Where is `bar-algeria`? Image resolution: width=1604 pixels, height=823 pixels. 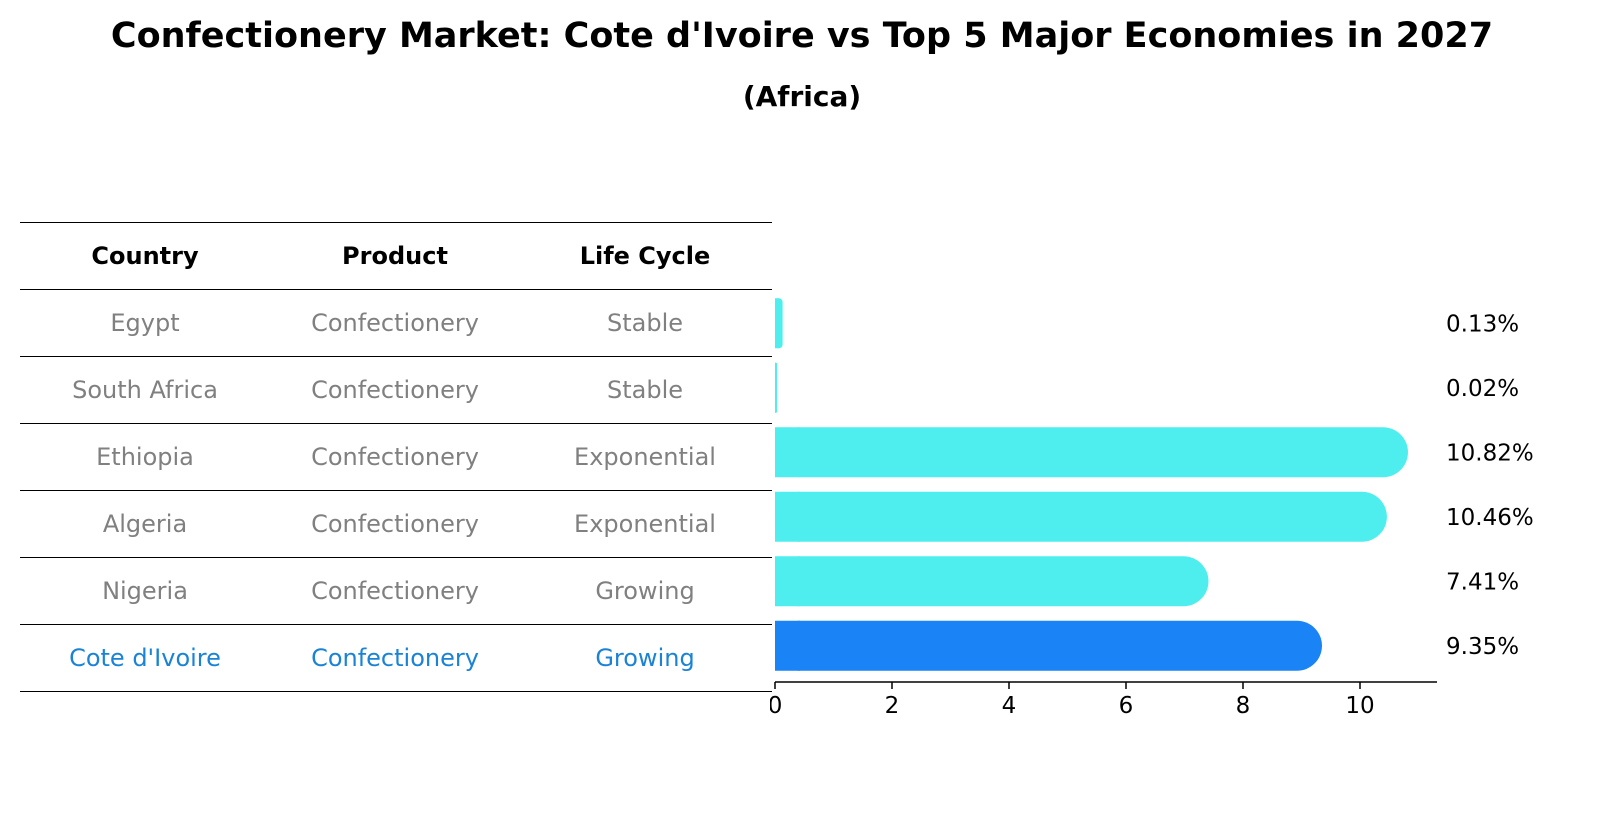 bar-algeria is located at coordinates (1081, 516).